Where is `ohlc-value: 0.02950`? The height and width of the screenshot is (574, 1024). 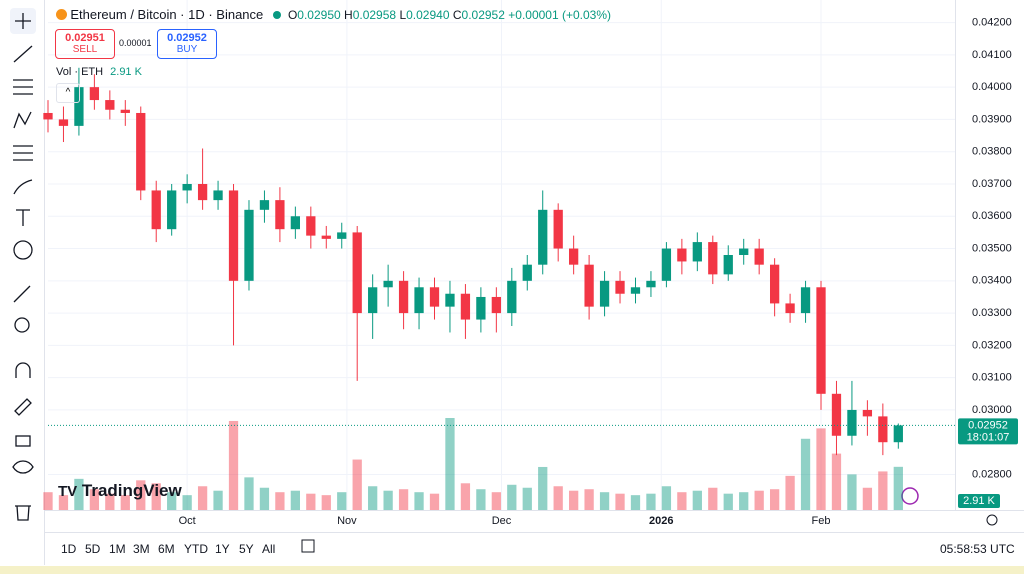 ohlc-value: 0.02950 is located at coordinates (319, 15).